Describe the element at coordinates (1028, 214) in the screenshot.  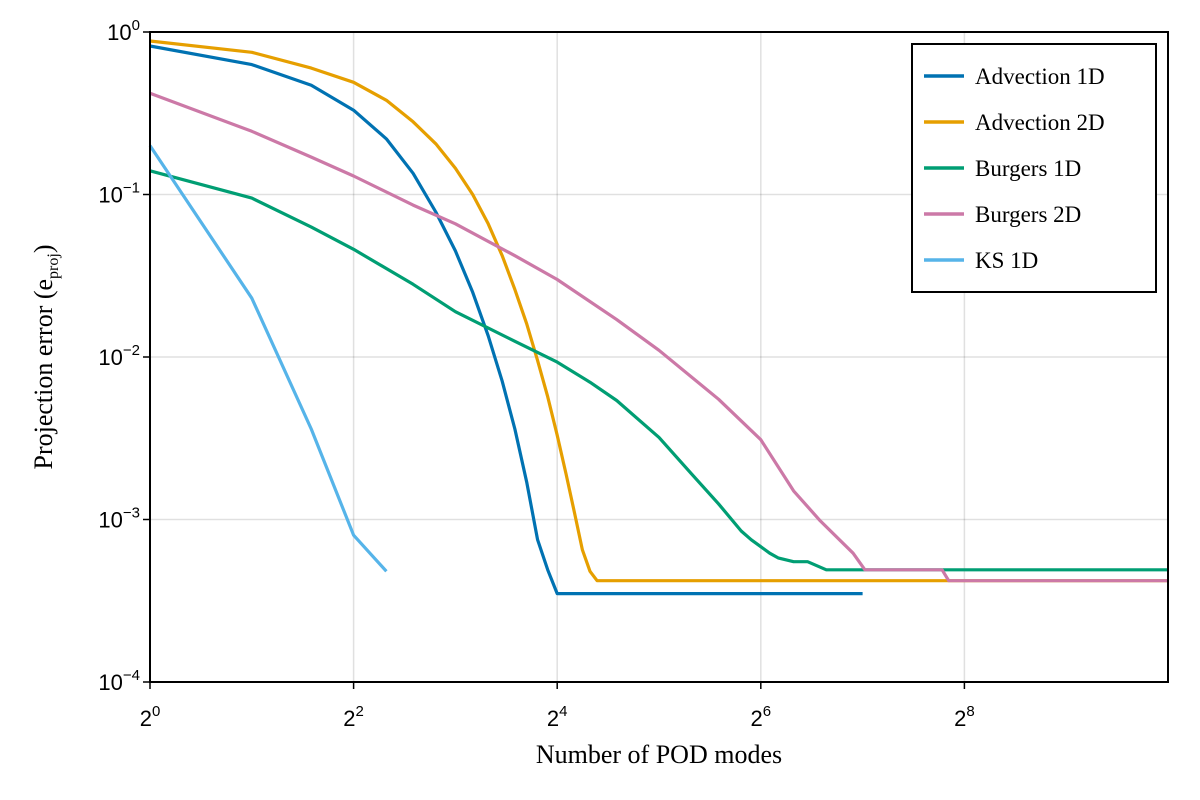
I see `legend-entry-label: Burgers 2D` at that location.